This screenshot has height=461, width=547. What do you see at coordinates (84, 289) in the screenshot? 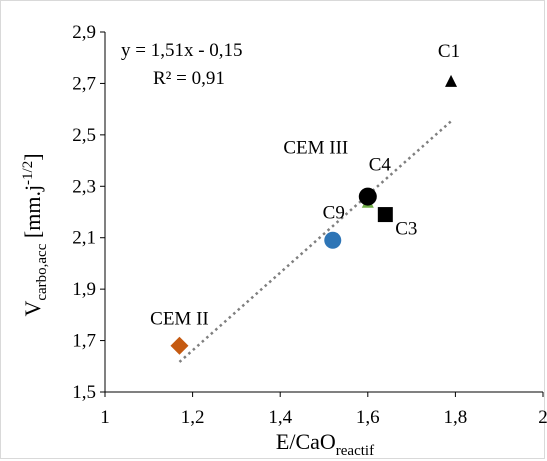
I see `y-tick-label: 1,9` at bounding box center [84, 289].